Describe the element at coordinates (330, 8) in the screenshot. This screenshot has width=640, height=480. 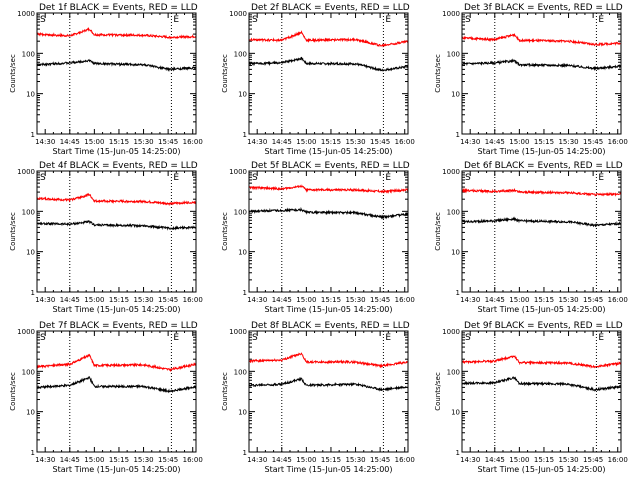
I see `panel-title: Det 2f BLACK = Events, RED = LLD` at that location.